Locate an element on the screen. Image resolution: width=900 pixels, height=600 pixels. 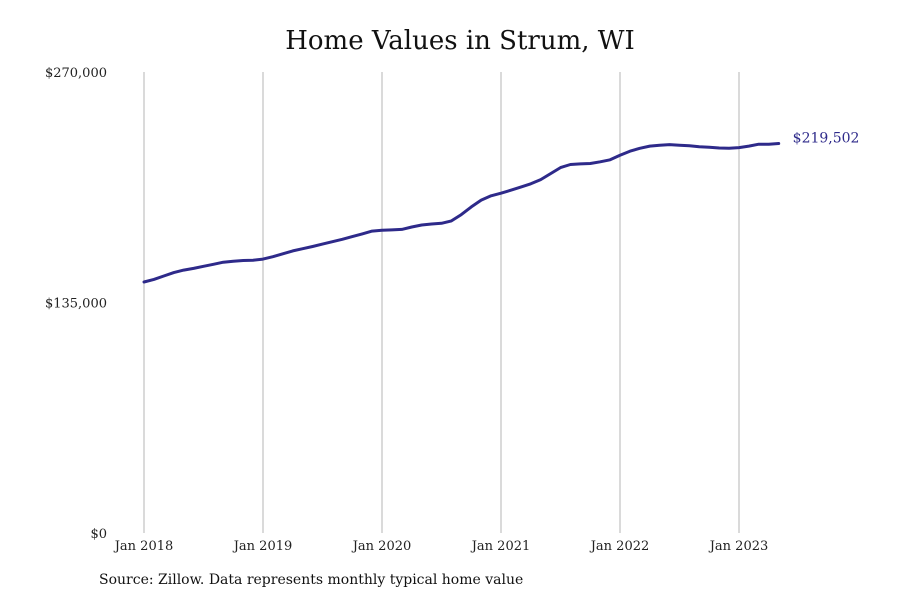
chart-title: Home Values in Strum, WI is located at coordinates (460, 41).